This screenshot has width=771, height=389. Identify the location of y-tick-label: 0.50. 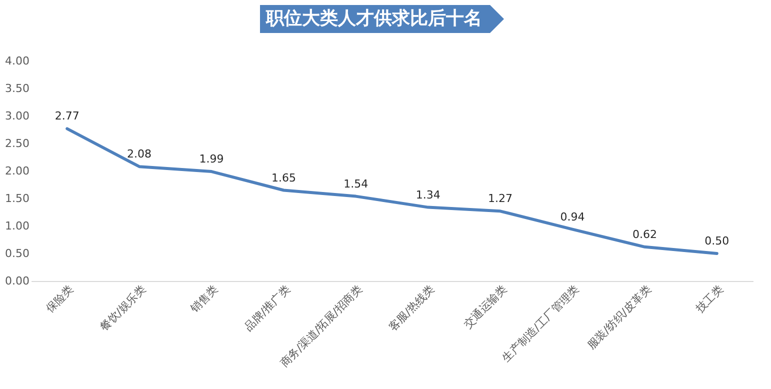
(17, 253).